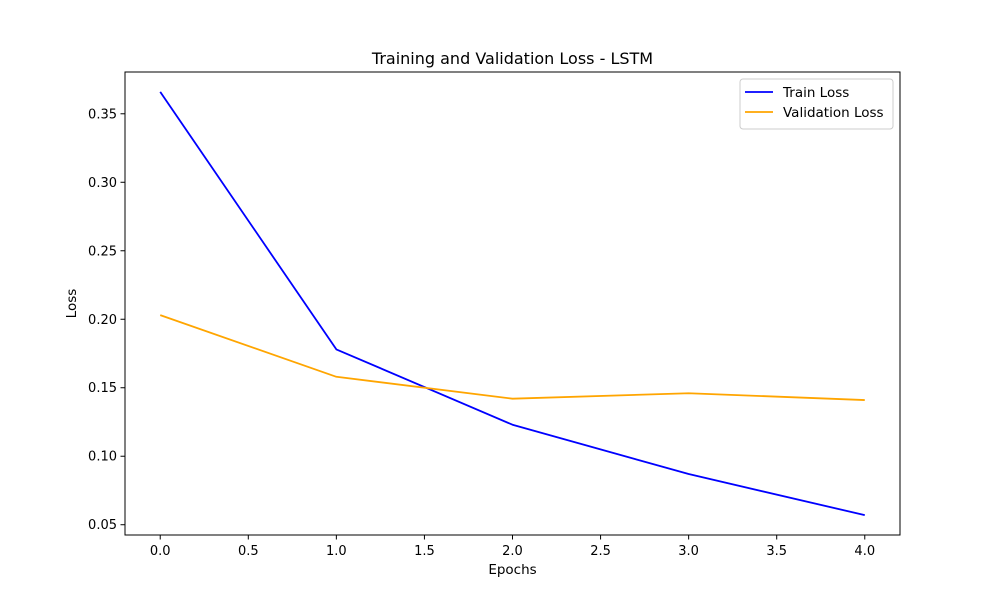 The width and height of the screenshot is (1000, 600). What do you see at coordinates (102, 183) in the screenshot?
I see `y-tick-label: 0.30` at bounding box center [102, 183].